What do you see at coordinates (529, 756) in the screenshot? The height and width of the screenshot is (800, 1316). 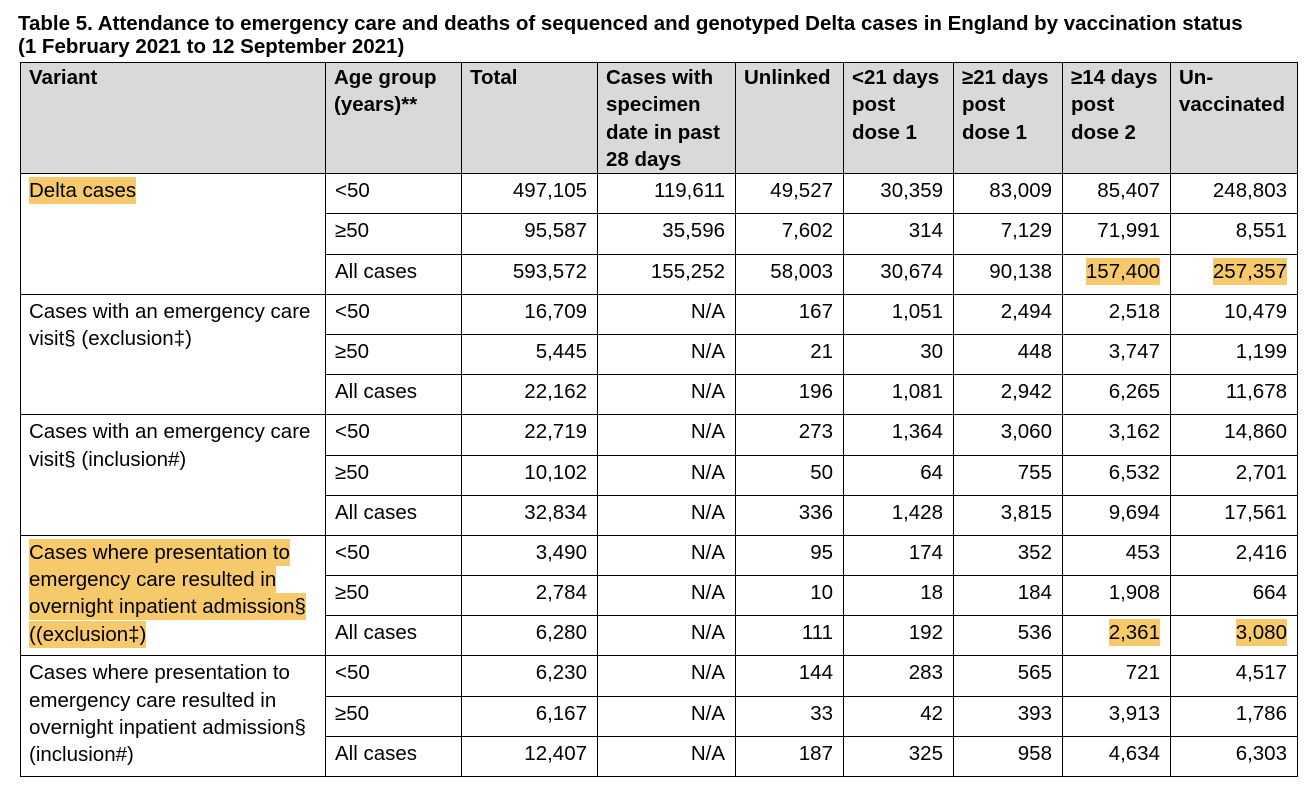 I see `total-cell: 12,407` at bounding box center [529, 756].